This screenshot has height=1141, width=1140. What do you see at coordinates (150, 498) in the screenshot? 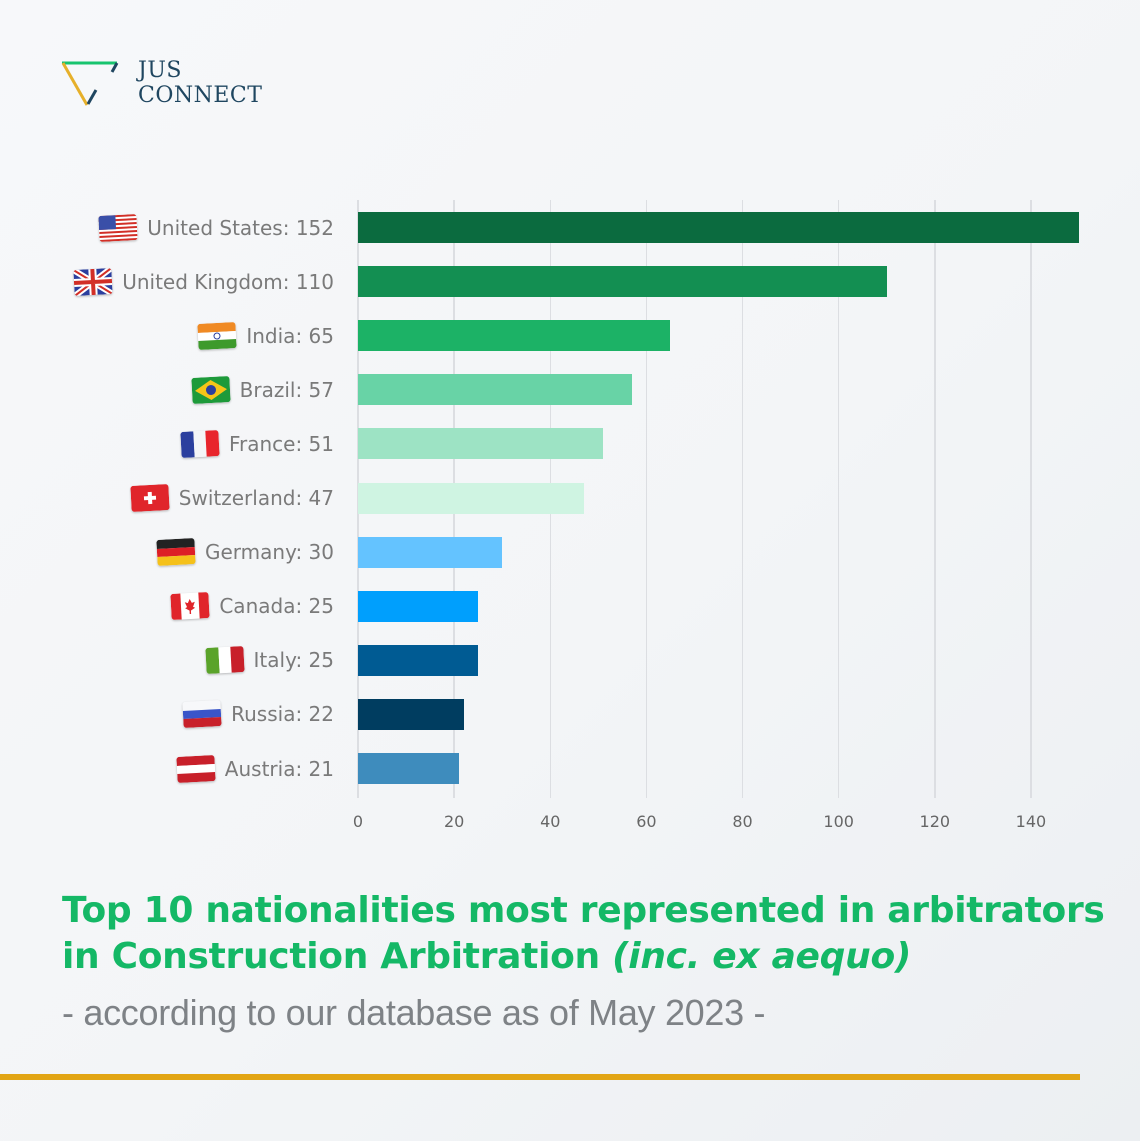
I see `flag-switzerland-icon` at bounding box center [150, 498].